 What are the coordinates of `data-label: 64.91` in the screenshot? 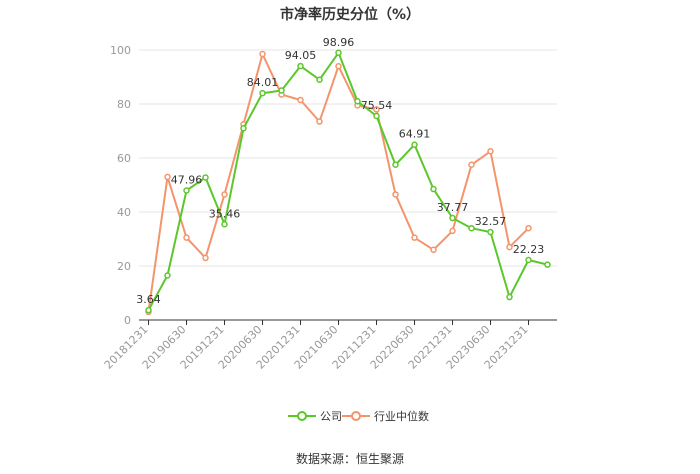 It's located at (415, 134).